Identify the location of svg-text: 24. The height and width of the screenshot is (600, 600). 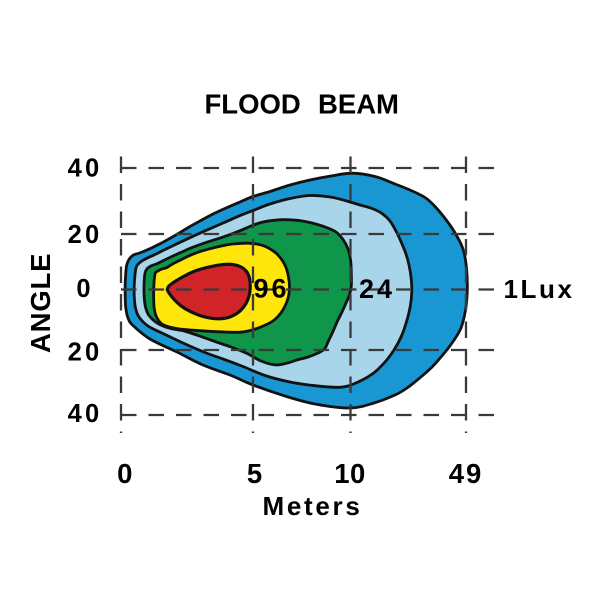
(377, 289).